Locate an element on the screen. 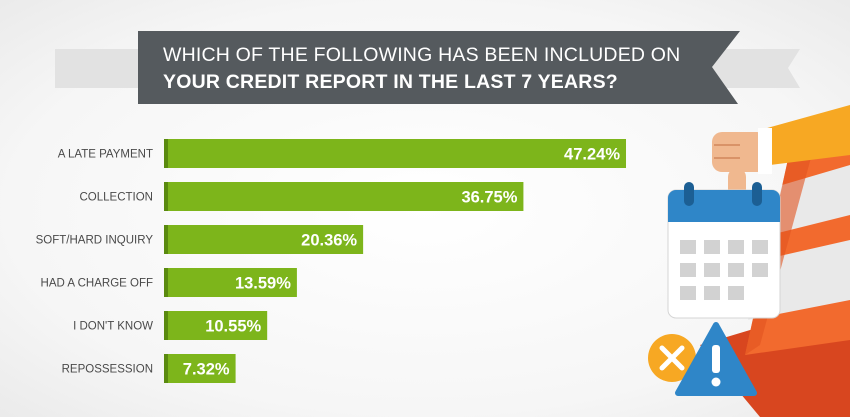  chart-title-line2: YOUR CREDIT REPORT IN THE LAST 7 YEARS? is located at coordinates (390, 82).